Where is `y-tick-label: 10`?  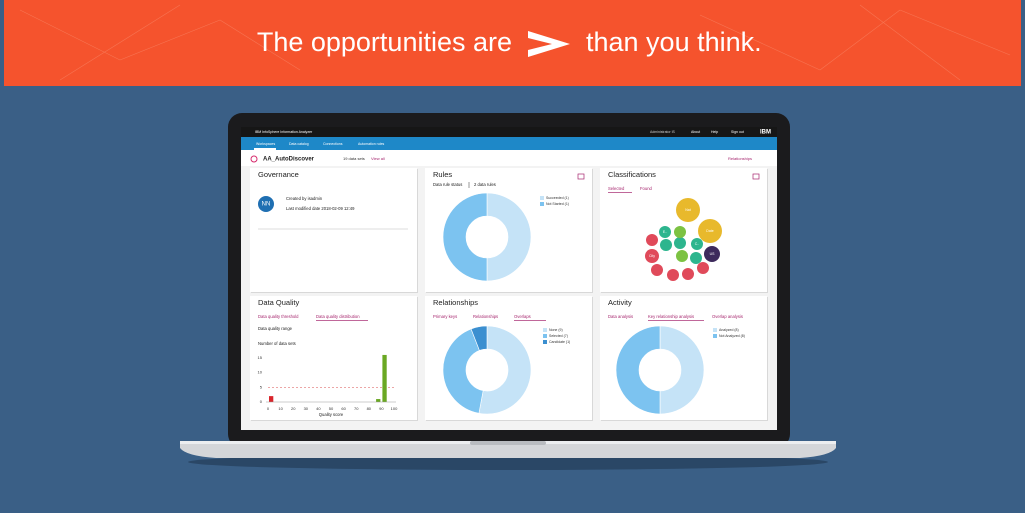
y-tick-label: 10 is located at coordinates (260, 372).